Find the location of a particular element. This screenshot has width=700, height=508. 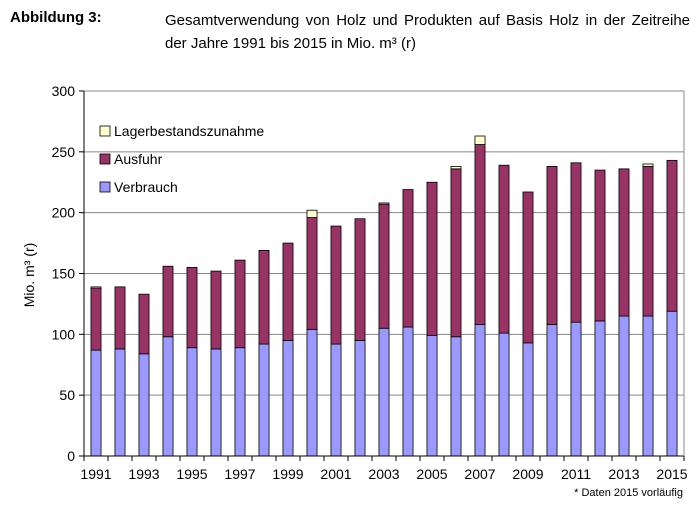

bar-segment-ausfuhr-2005 is located at coordinates (432, 258).